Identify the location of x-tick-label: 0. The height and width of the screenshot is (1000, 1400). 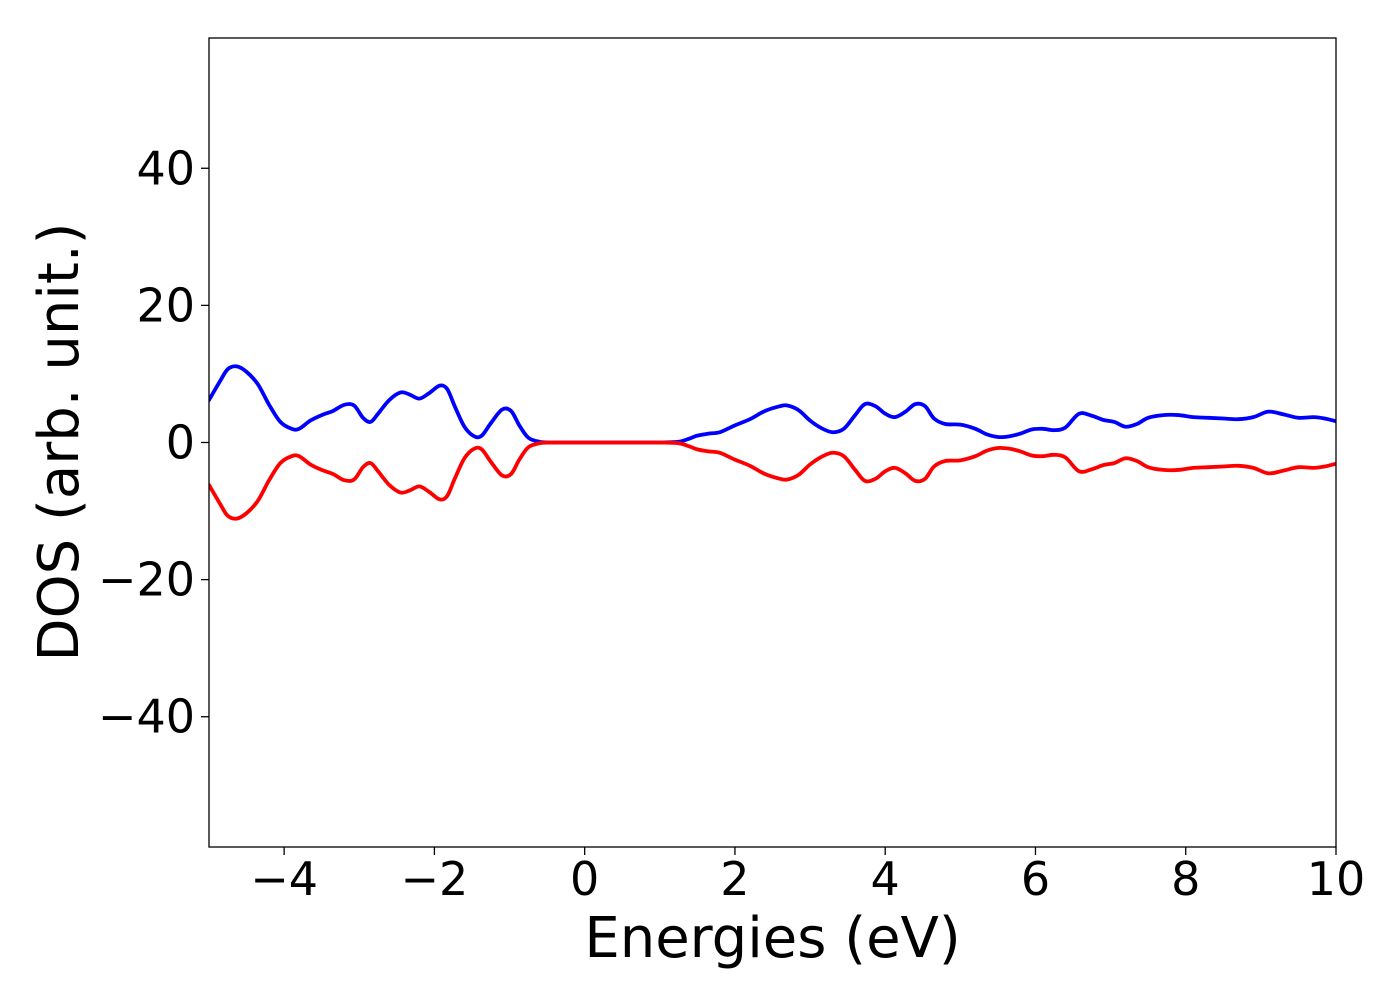
(584, 879).